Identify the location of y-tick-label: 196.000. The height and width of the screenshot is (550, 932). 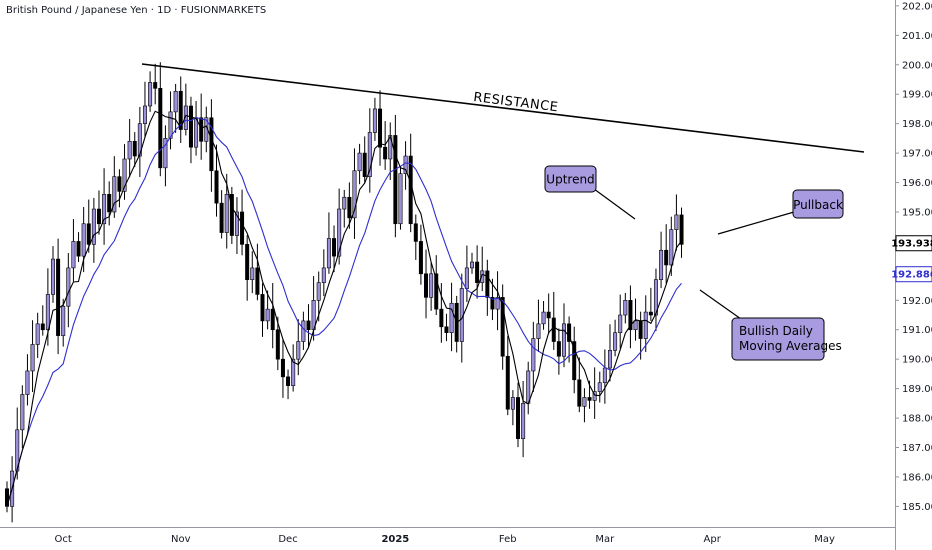
(917, 183).